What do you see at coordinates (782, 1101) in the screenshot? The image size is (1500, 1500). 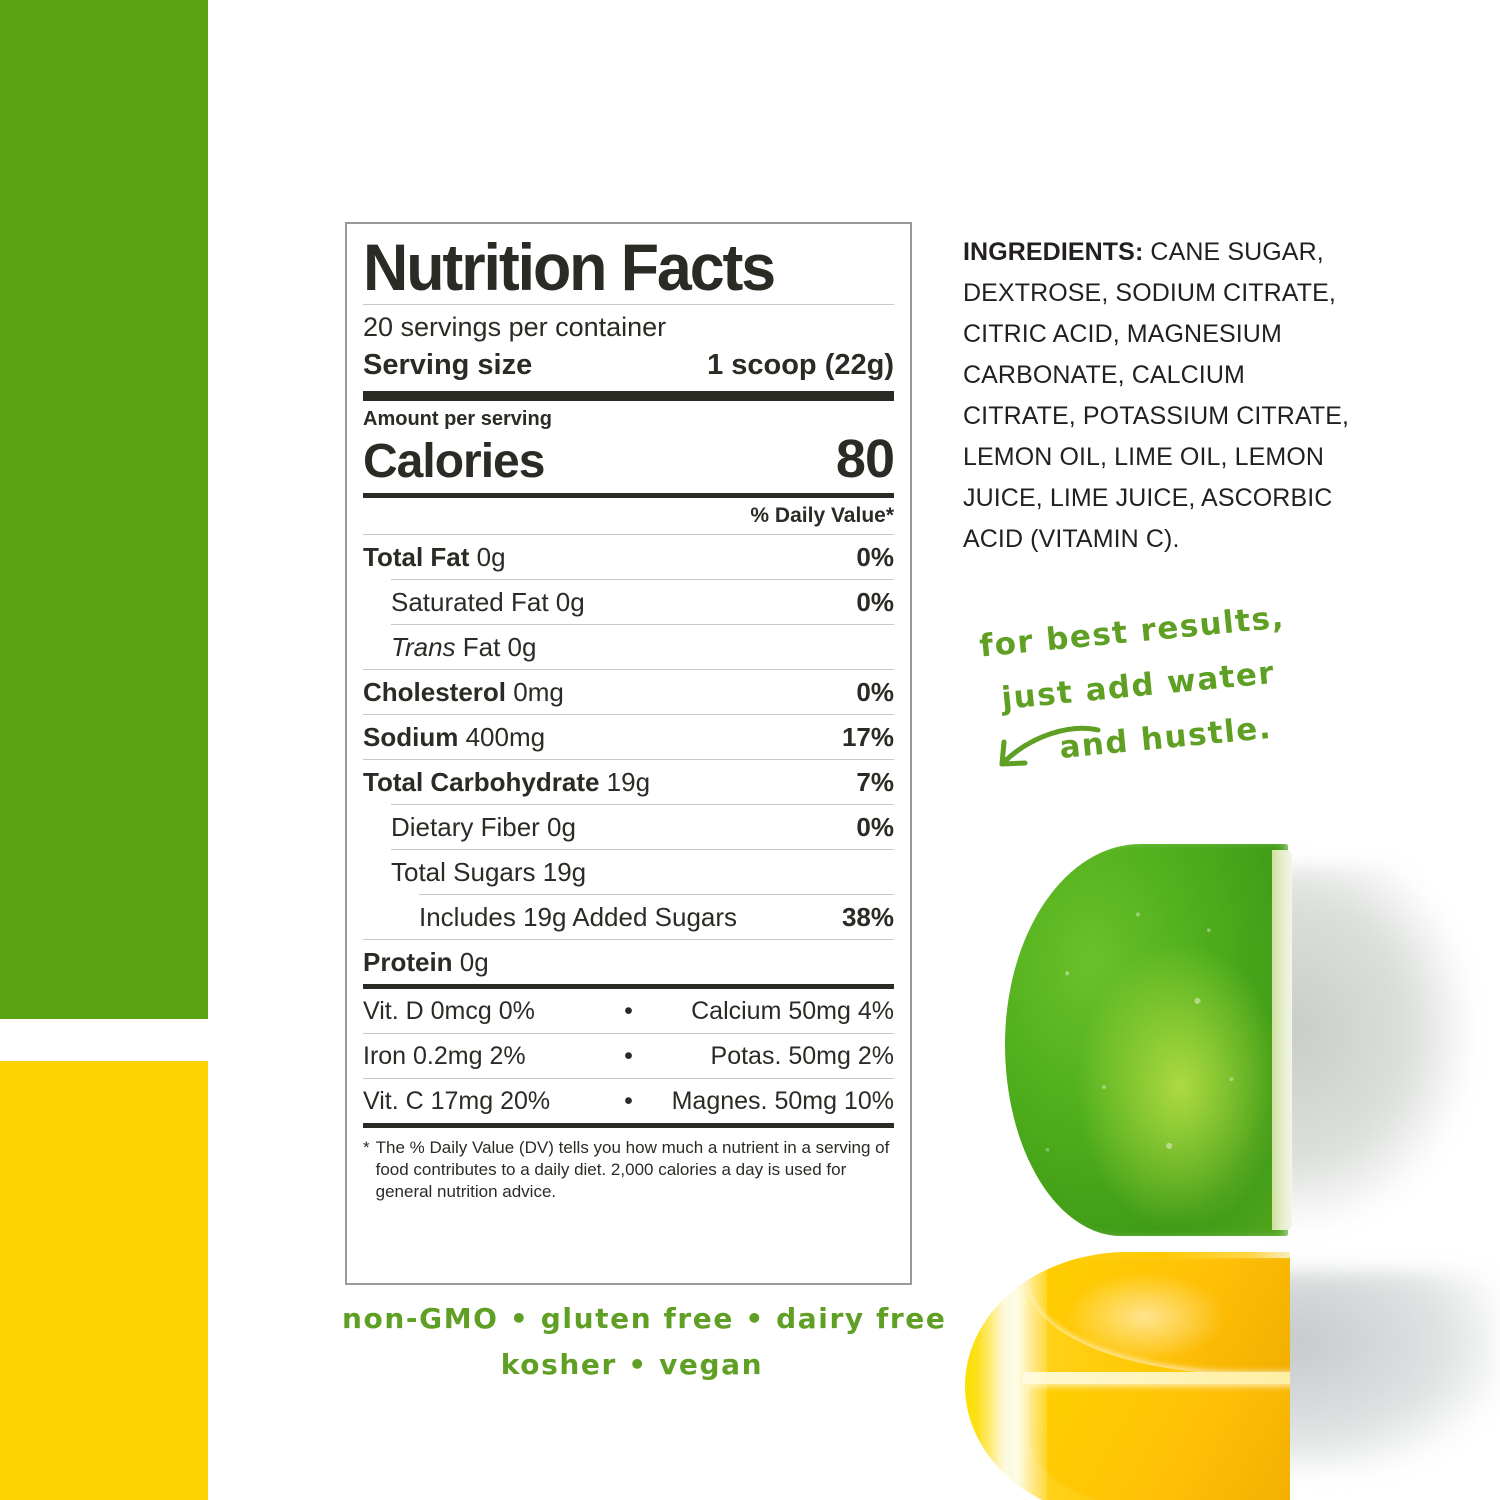 I see `micronutrient-right: Magnes. 50mg 10%` at bounding box center [782, 1101].